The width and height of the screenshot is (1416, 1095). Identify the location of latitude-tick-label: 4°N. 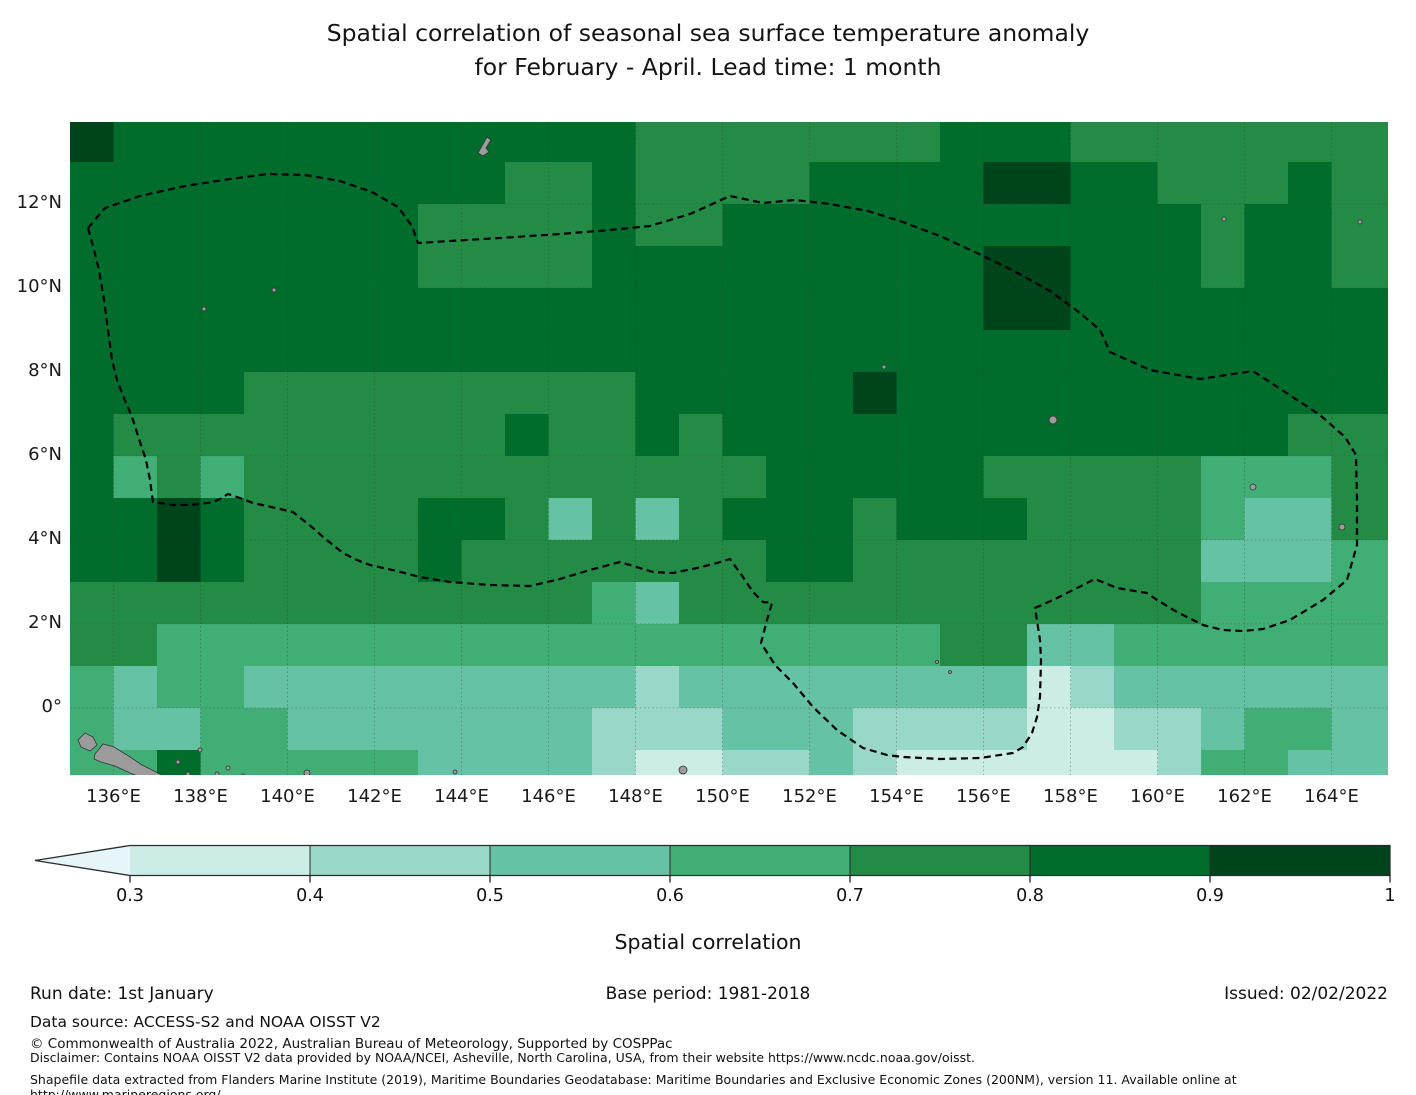
(45, 538).